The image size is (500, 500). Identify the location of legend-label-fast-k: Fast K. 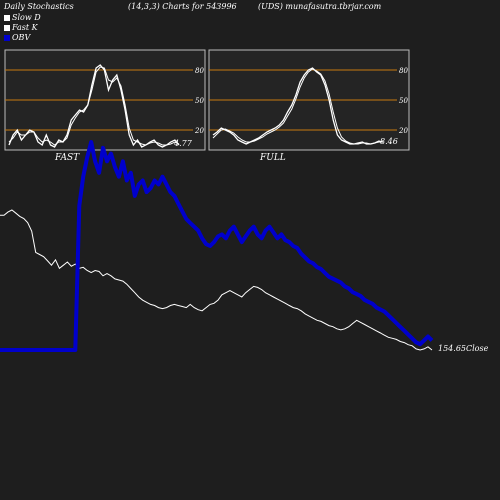
(25, 27).